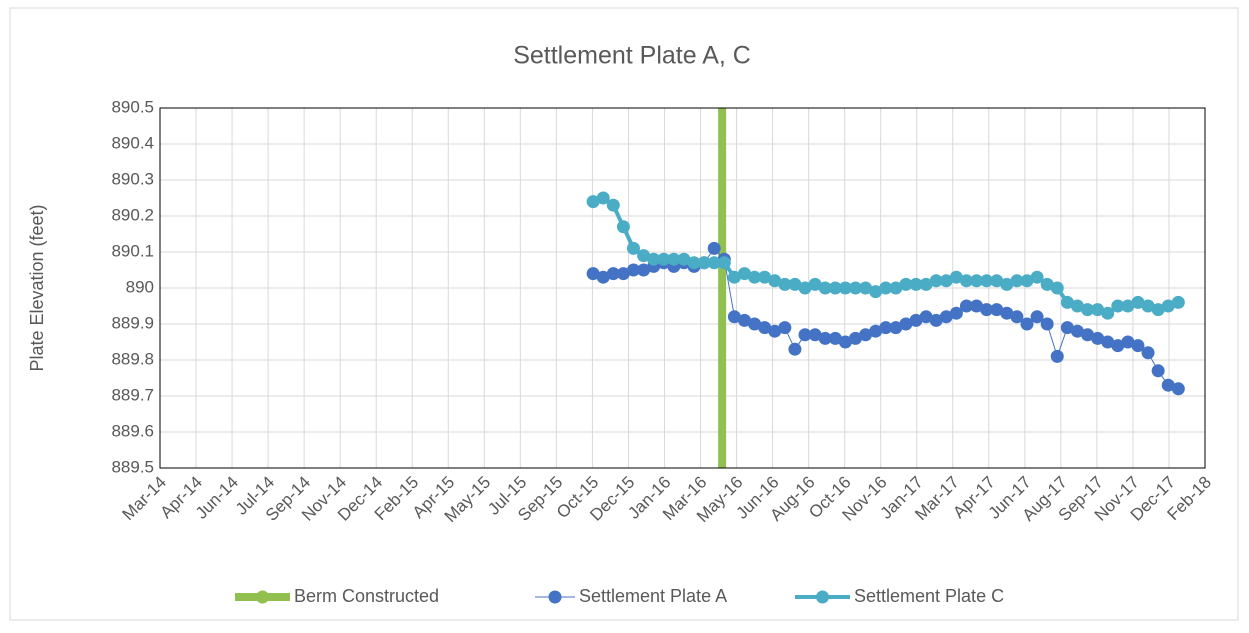 This screenshot has height=633, width=1249. What do you see at coordinates (37, 287) in the screenshot?
I see `y-axis-label: Plate Elevation (feet)` at bounding box center [37, 287].